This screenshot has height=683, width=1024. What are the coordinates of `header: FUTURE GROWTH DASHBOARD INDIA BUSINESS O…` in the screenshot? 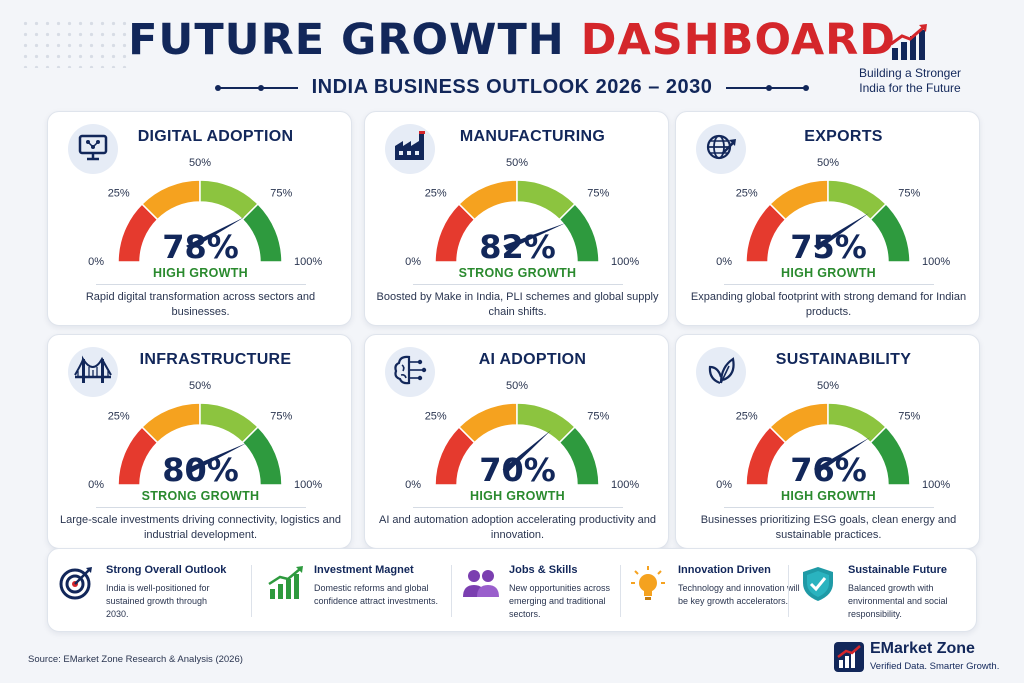 It's located at (512, 56).